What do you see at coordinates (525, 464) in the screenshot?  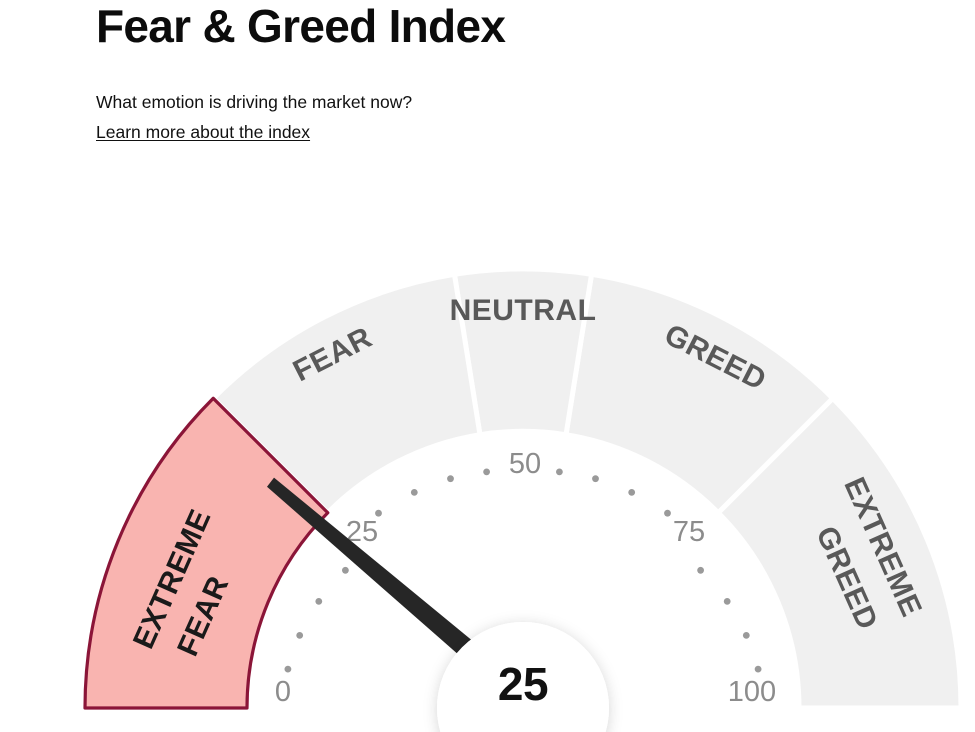 I see `tick-label-50: 50` at bounding box center [525, 464].